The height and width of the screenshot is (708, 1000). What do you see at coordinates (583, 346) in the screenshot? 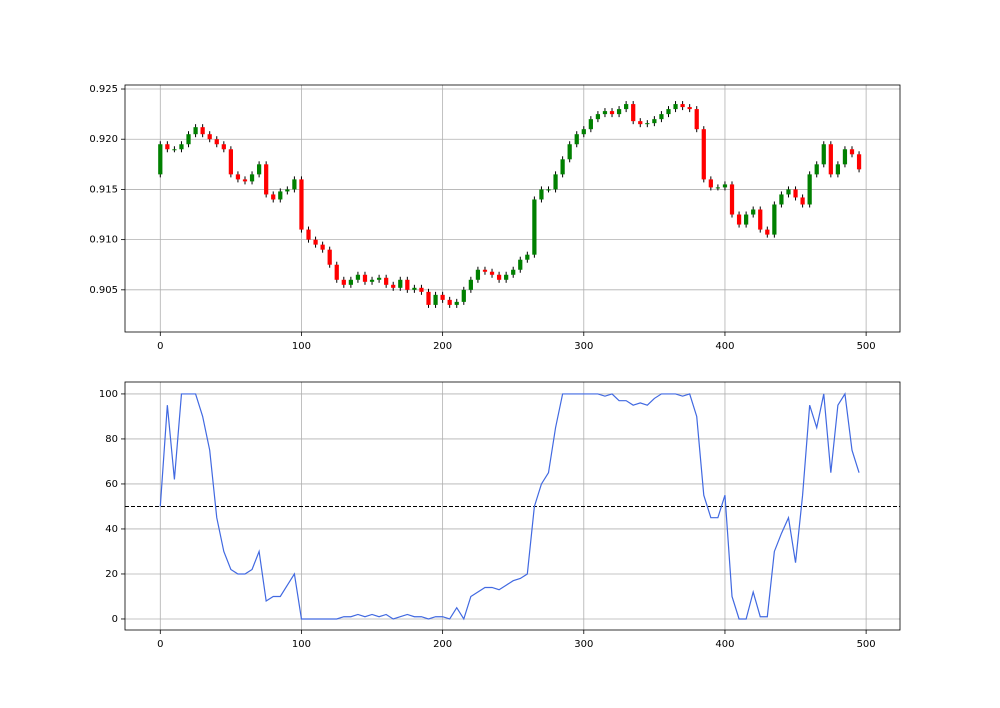
I see `x-tick-label: 300` at bounding box center [583, 346].